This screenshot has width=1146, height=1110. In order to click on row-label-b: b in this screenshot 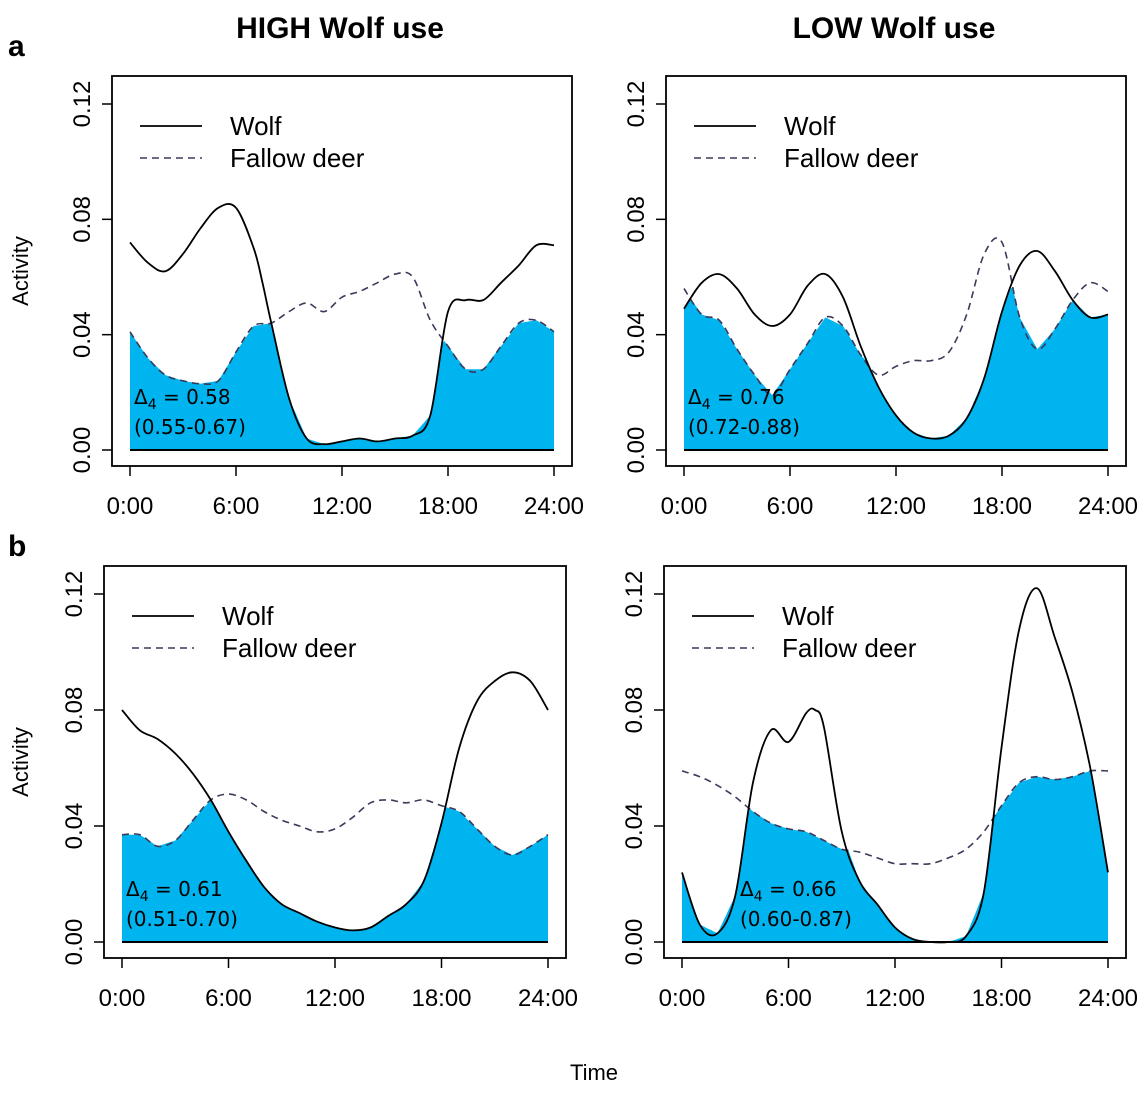, I will do `click(17, 546)`.